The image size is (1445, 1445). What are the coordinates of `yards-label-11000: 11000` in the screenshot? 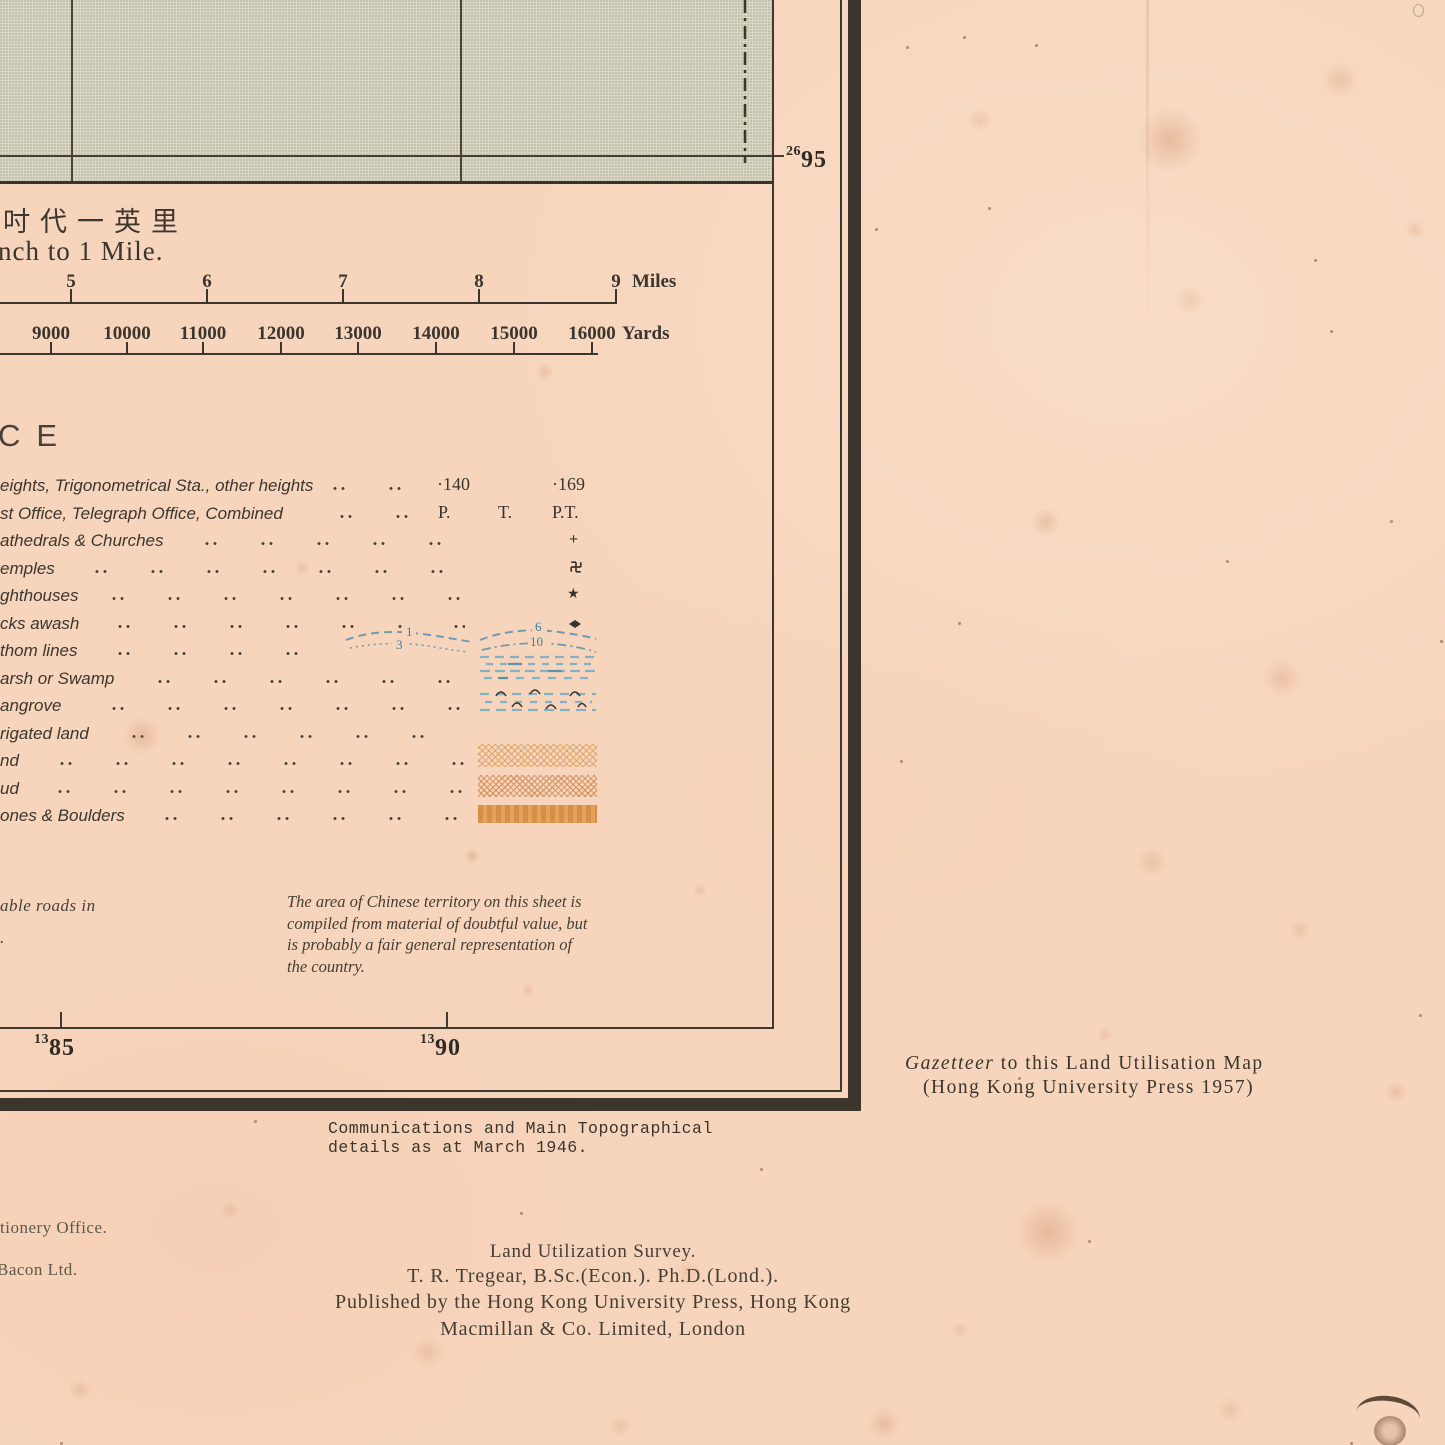 It's located at (203, 333).